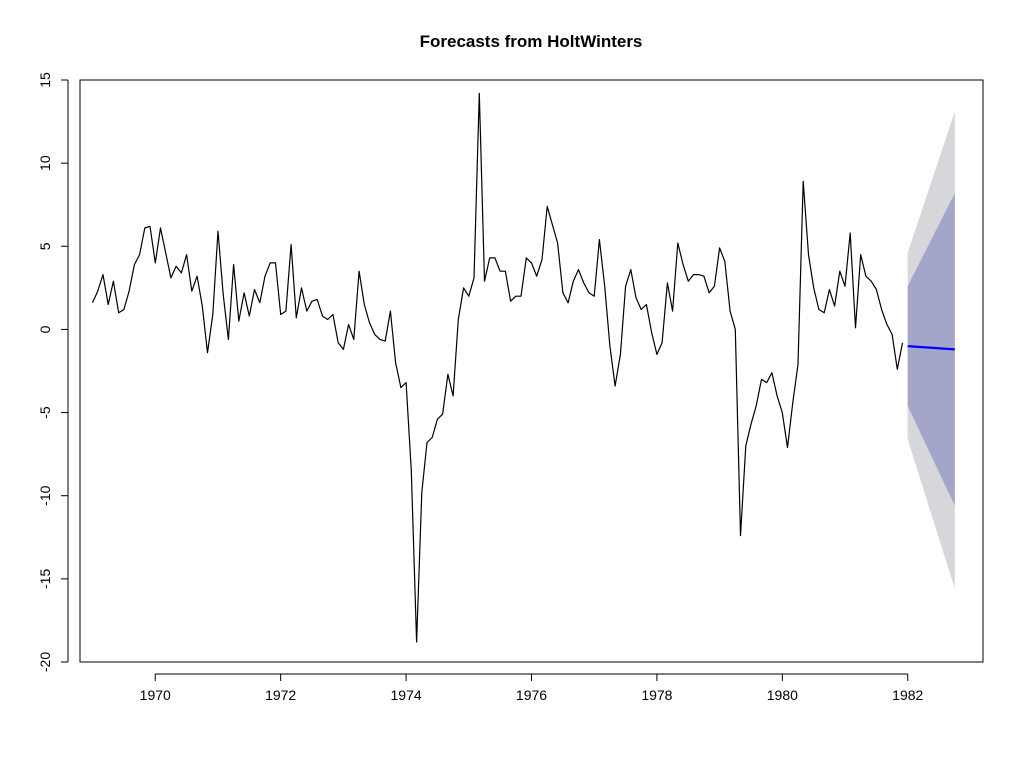  I want to click on x-tick-label: 1976, so click(531, 695).